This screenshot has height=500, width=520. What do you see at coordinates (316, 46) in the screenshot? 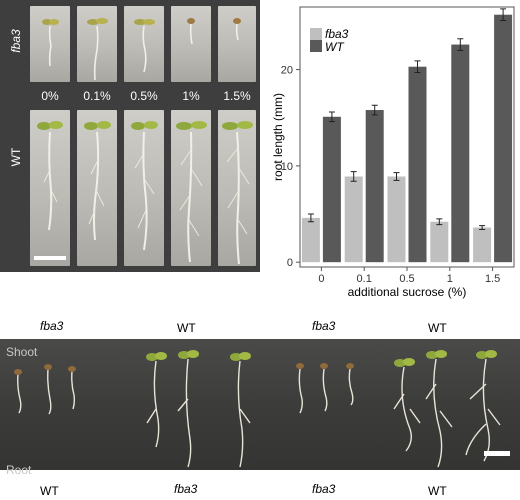
I see `legend-swatch-wt` at bounding box center [316, 46].